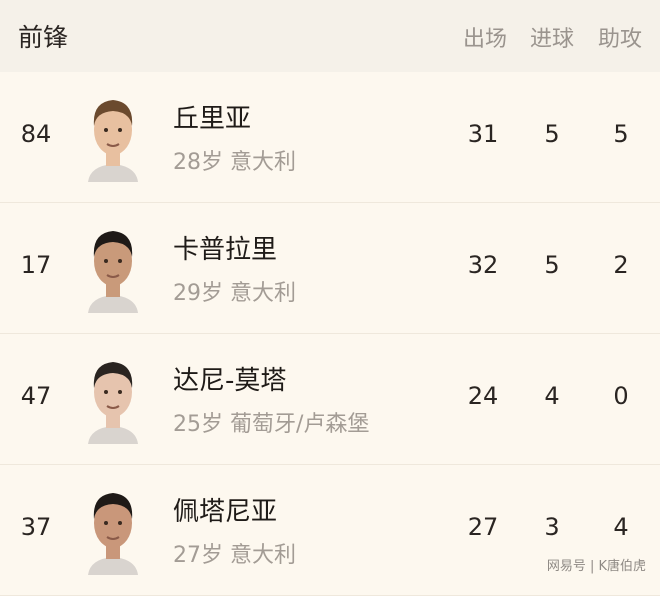 Image resolution: width=660 pixels, height=596 pixels. I want to click on player-number: 17, so click(36, 265).